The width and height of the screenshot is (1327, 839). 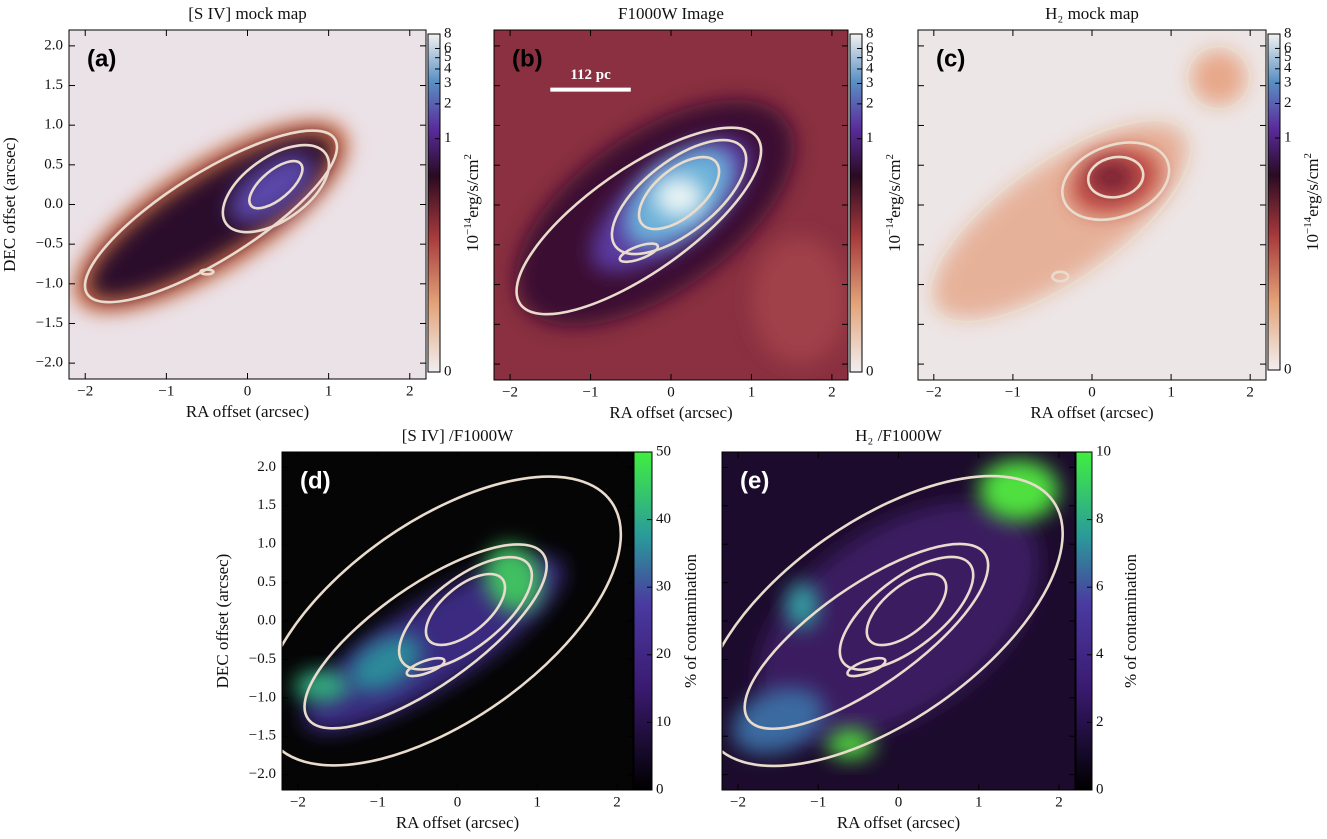 I want to click on y-tick-label: 1.5, so click(x=266, y=505).